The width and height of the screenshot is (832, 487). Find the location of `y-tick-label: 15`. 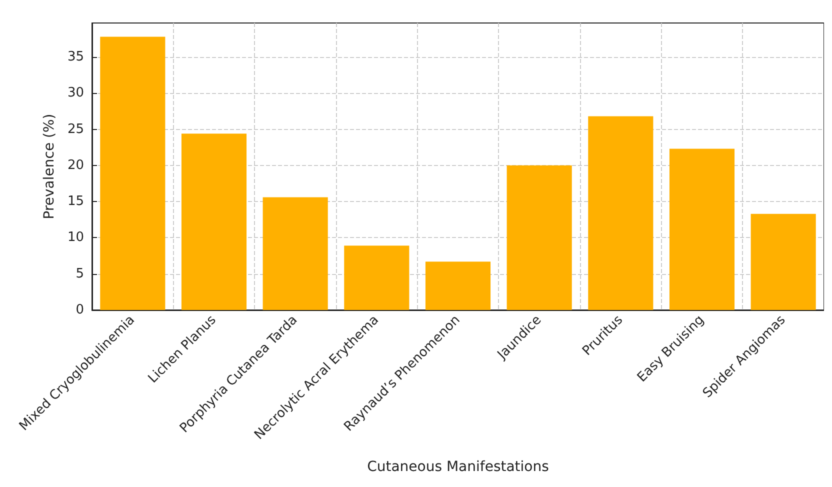

y-tick-label: 15 is located at coordinates (75, 202).